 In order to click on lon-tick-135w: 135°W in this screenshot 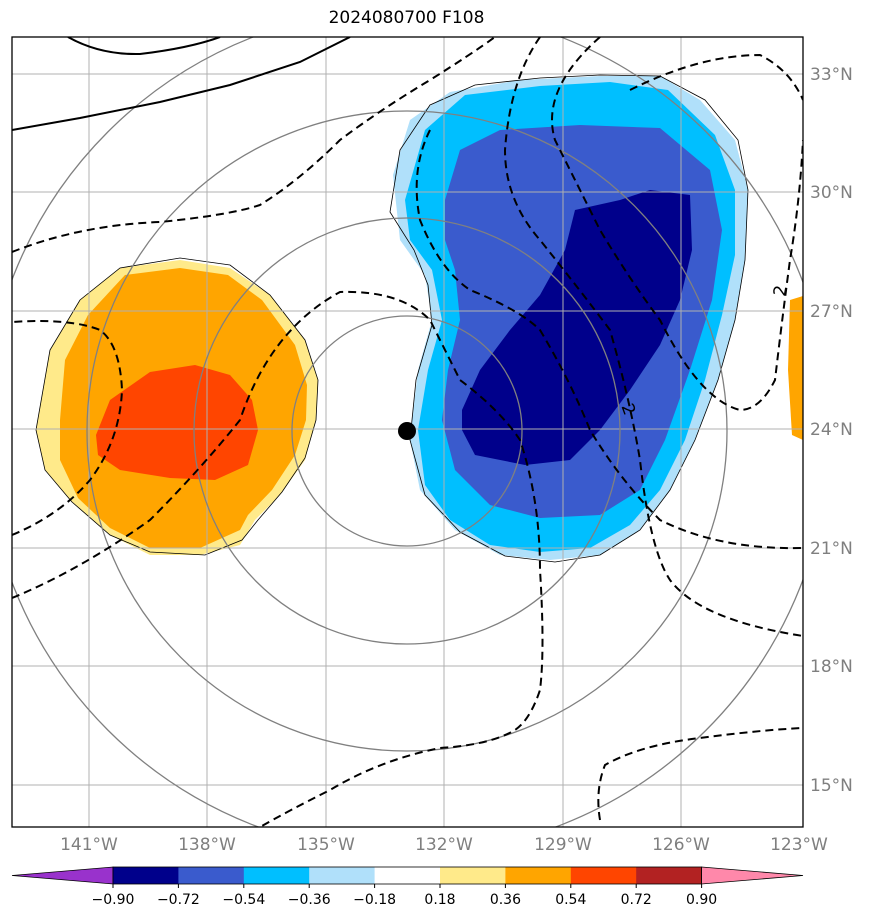, I will do `click(326, 845)`.